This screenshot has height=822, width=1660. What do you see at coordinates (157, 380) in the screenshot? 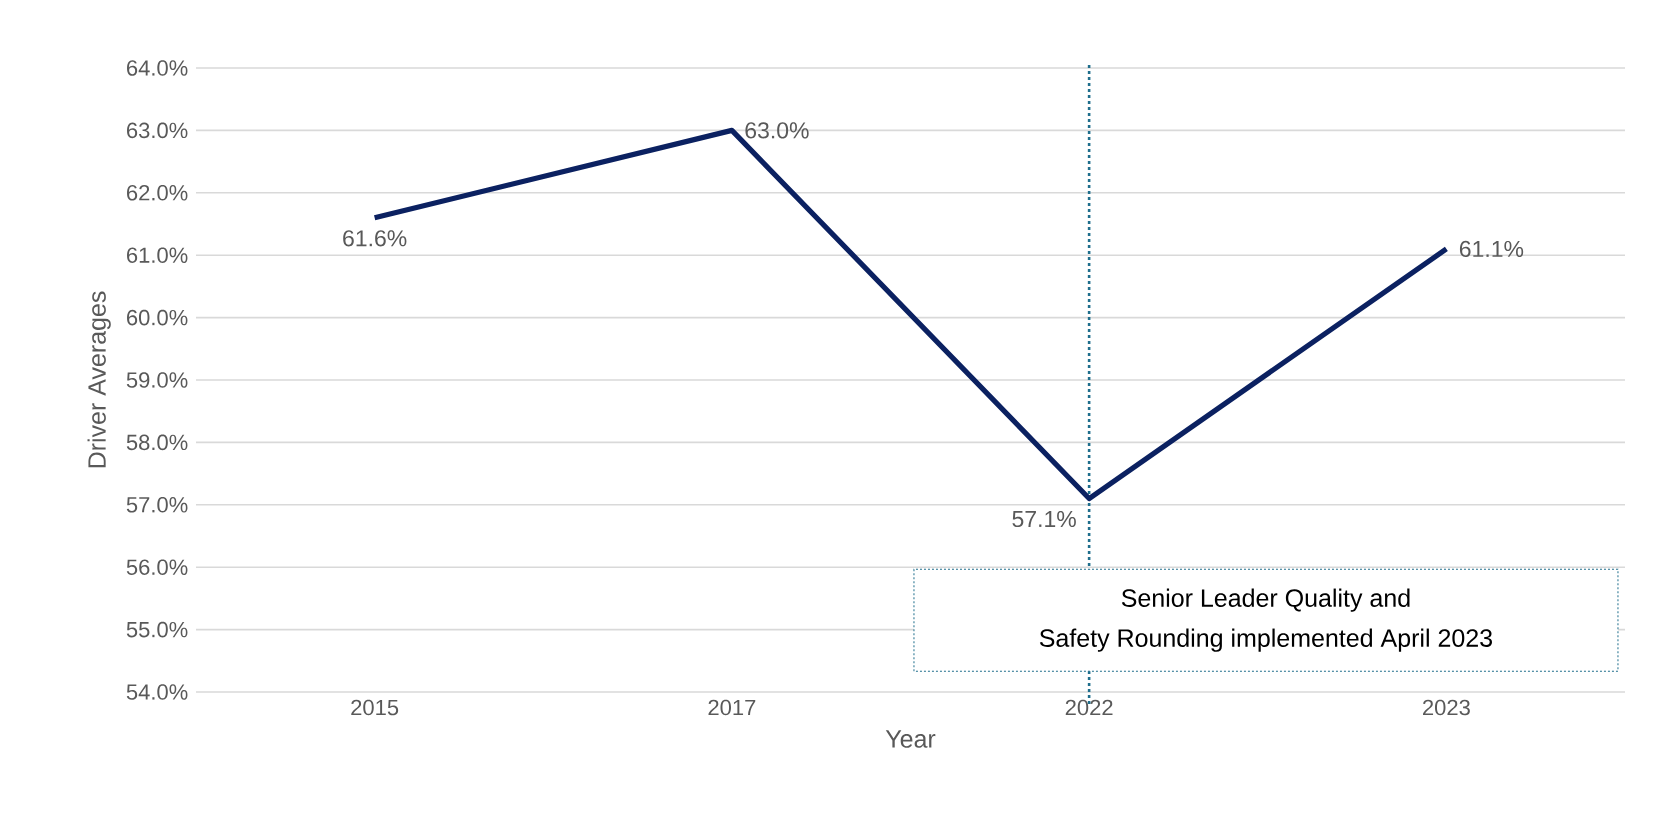
I see `y-tick-label: 59.0%` at bounding box center [157, 380].